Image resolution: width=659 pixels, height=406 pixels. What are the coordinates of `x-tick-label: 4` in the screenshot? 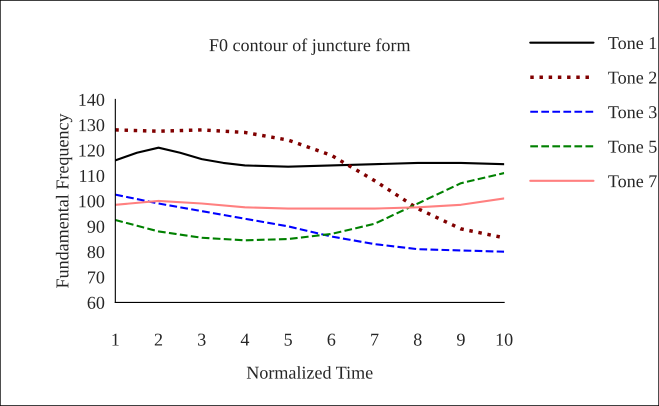 It's located at (245, 340).